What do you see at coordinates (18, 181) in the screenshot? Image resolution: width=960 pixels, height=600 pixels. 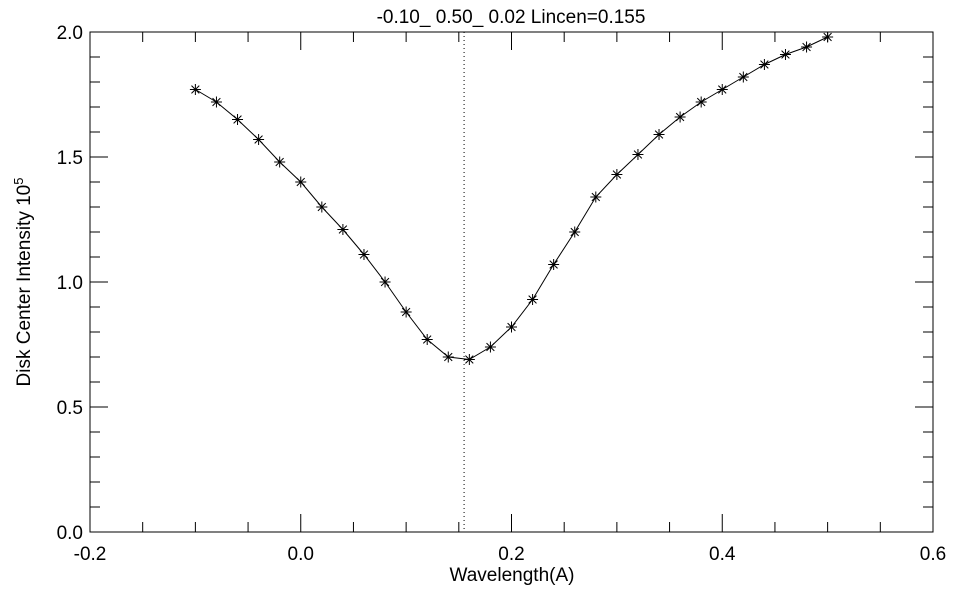 I see `y-axis-label-exponent: 5` at bounding box center [18, 181].